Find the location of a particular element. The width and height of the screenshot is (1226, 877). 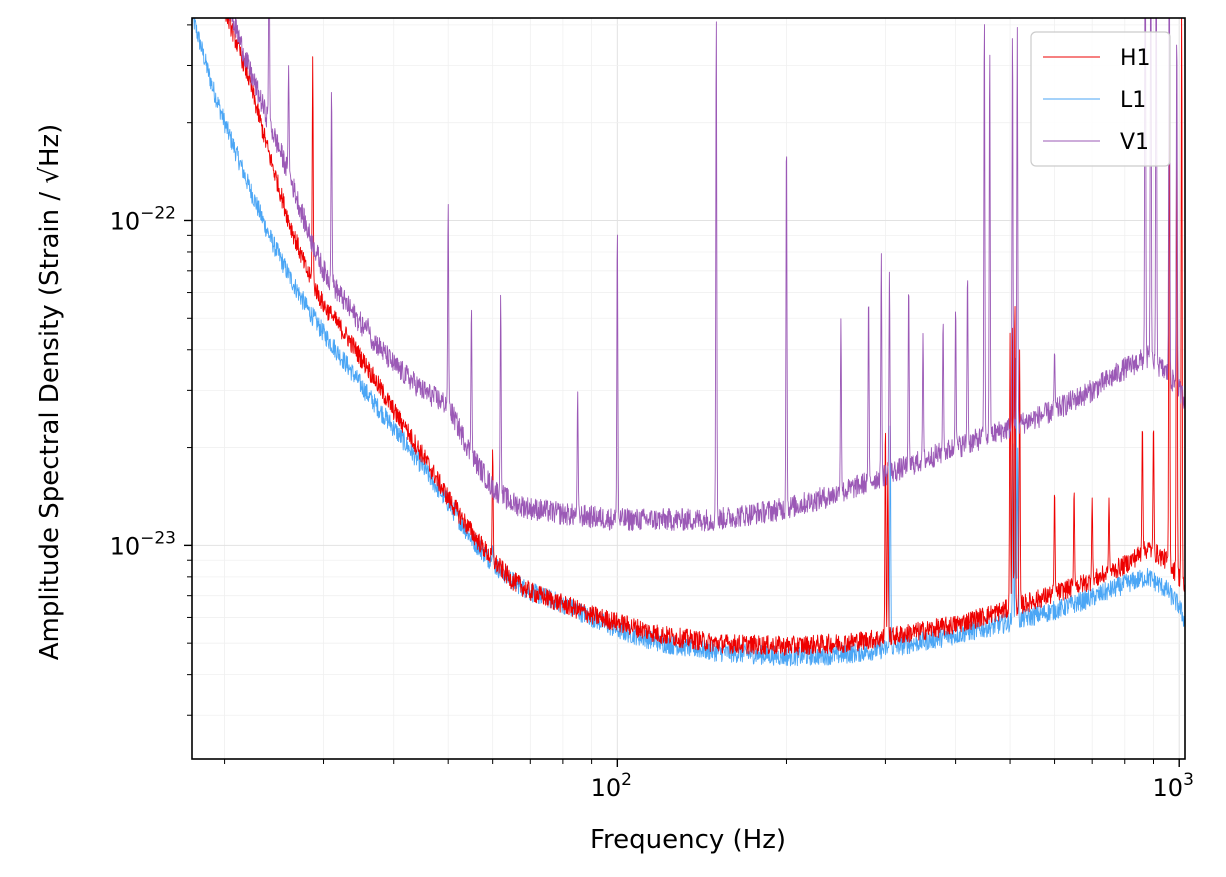

y-tick-label: 10−23 is located at coordinates (143, 544).